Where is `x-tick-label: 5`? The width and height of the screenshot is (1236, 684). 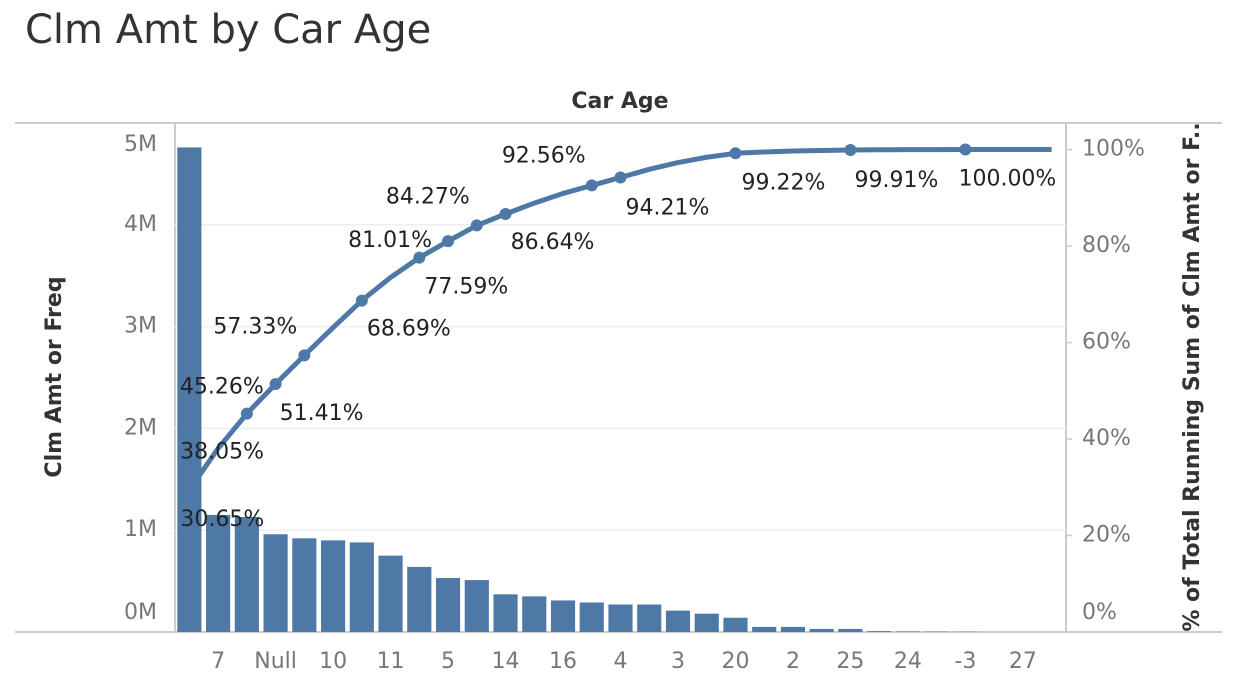
x-tick-label: 5 is located at coordinates (448, 661).